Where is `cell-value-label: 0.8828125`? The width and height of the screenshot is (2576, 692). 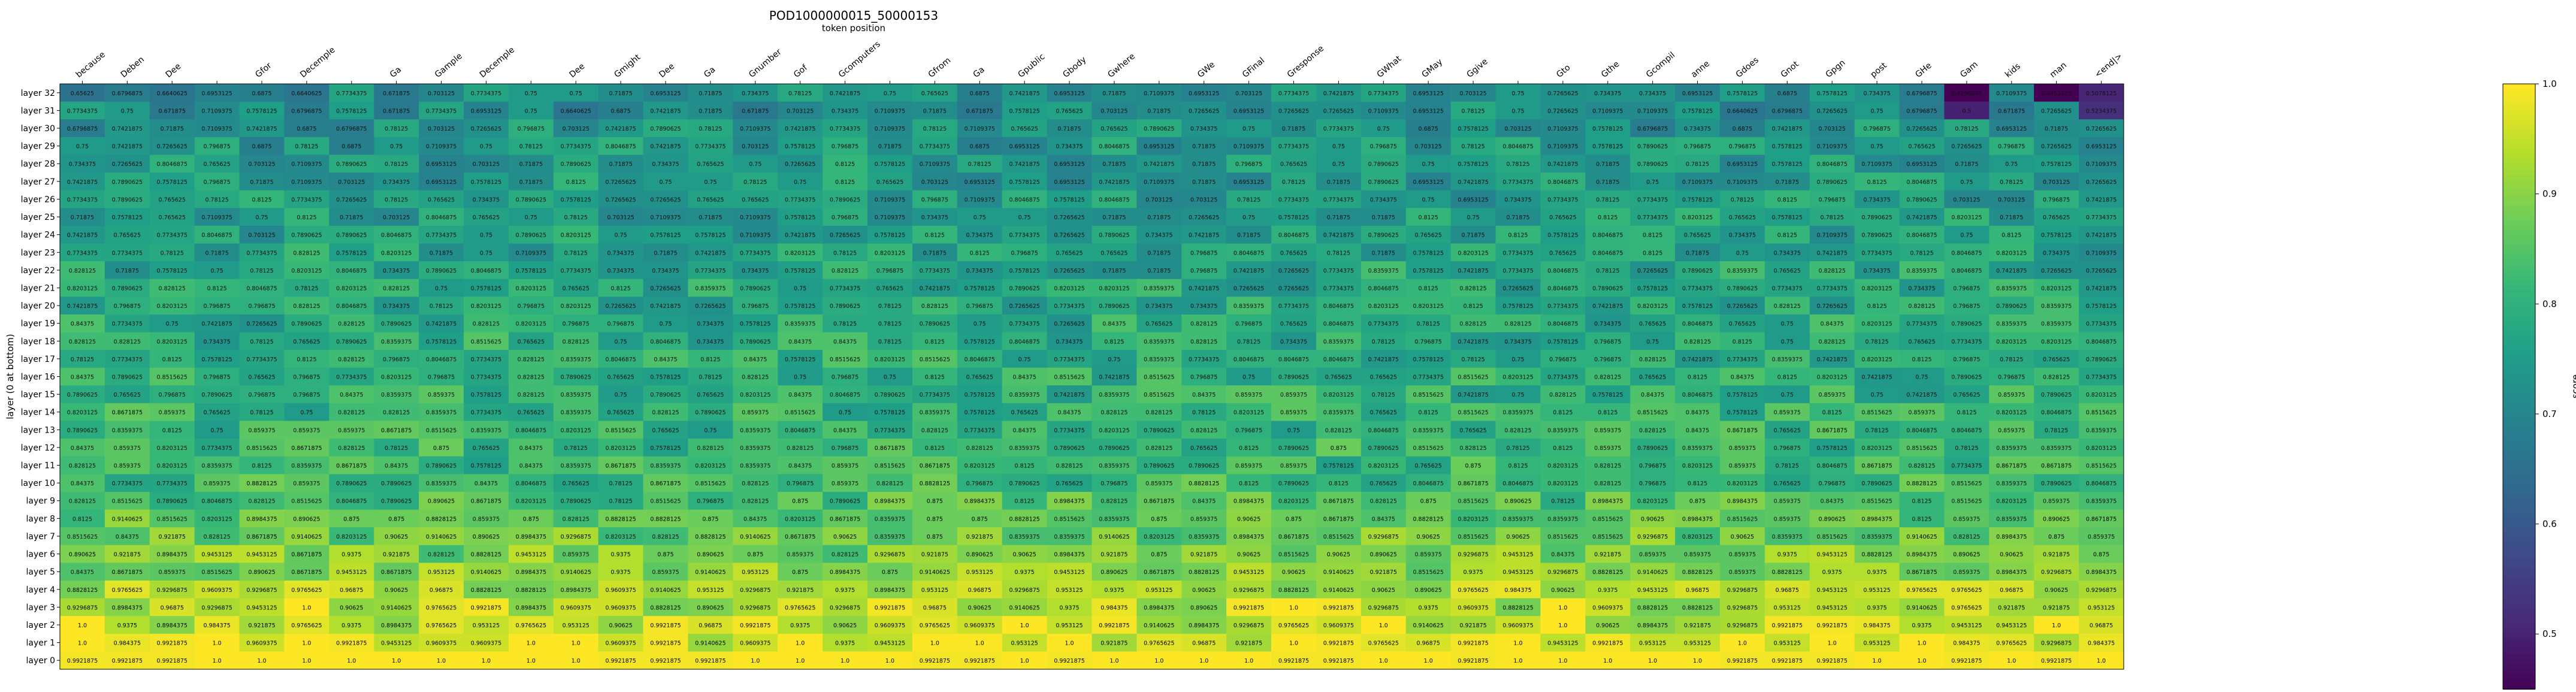
cell-value-label: 0.8828125 is located at coordinates (1876, 555).